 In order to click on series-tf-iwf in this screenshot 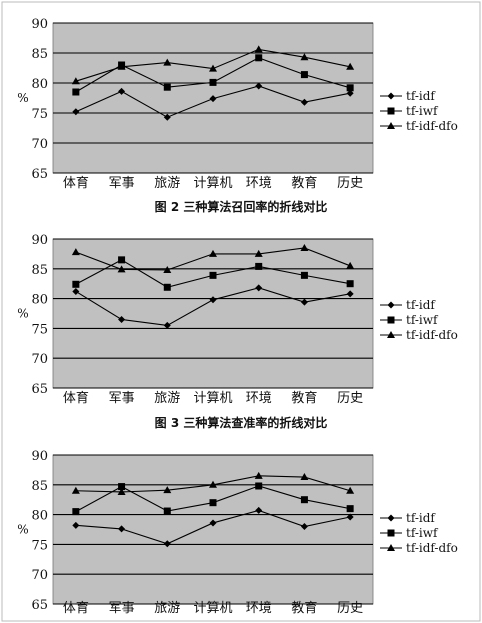, I will do `click(213, 273)`.